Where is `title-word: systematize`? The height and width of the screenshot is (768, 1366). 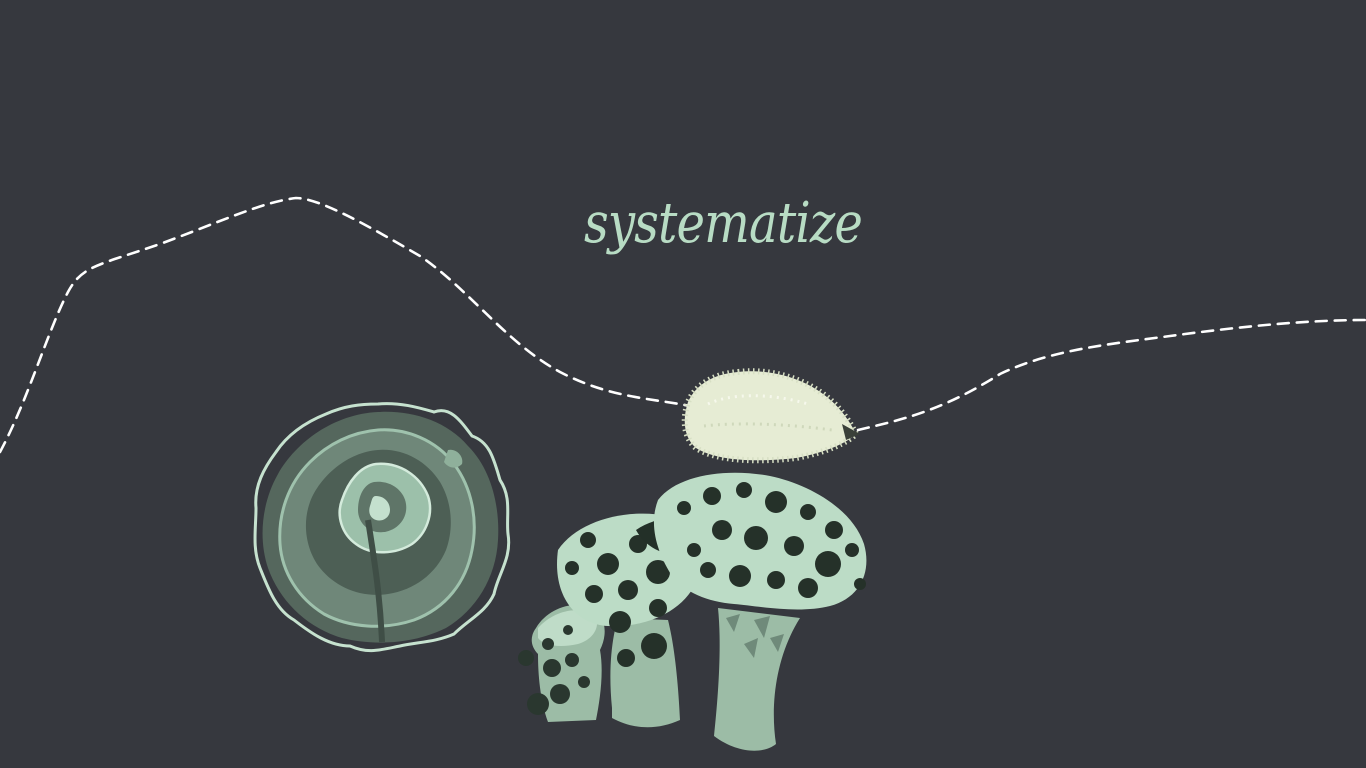 title-word: systematize is located at coordinates (723, 223).